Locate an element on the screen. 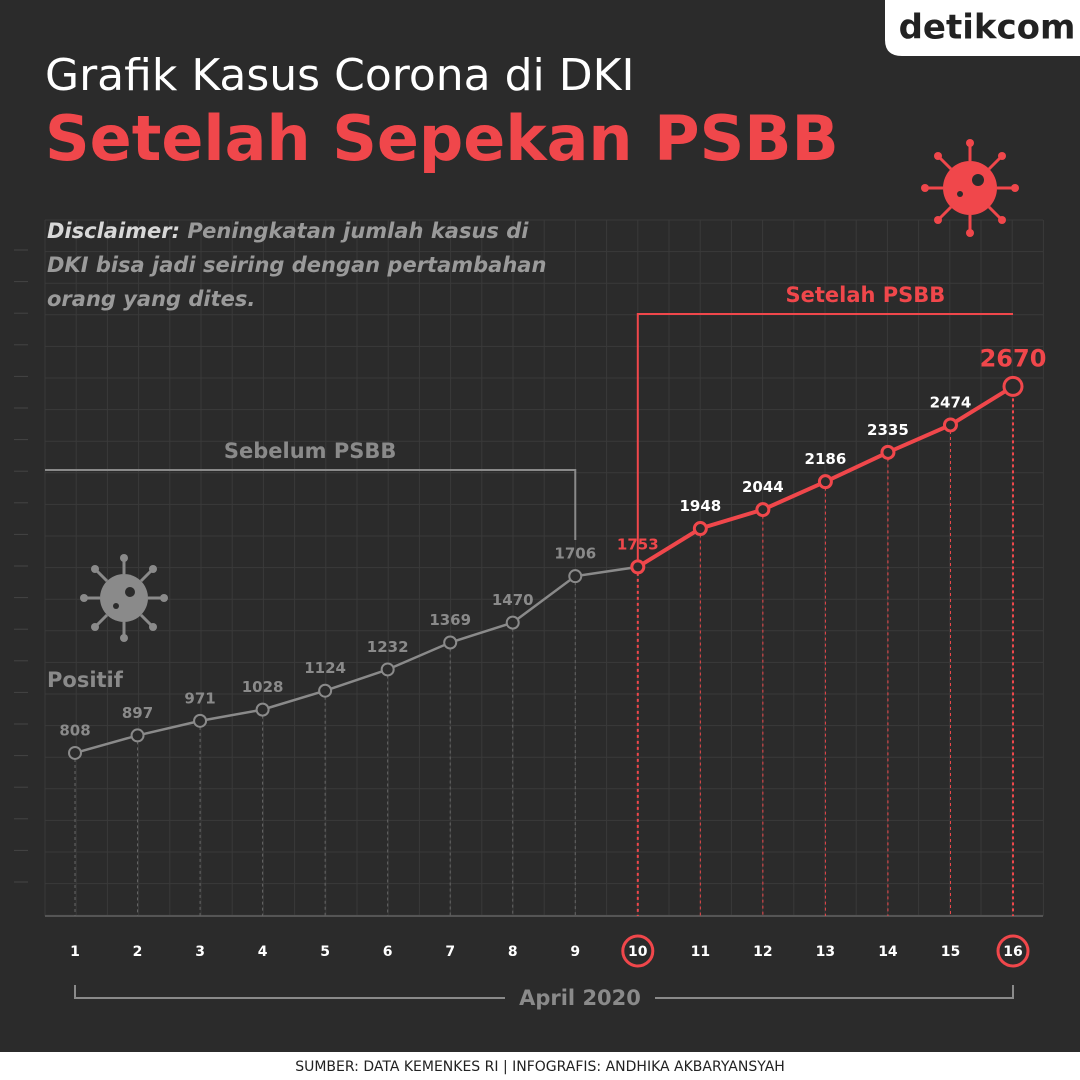 This screenshot has height=1080, width=1080. value-label: 1753 is located at coordinates (638, 544).